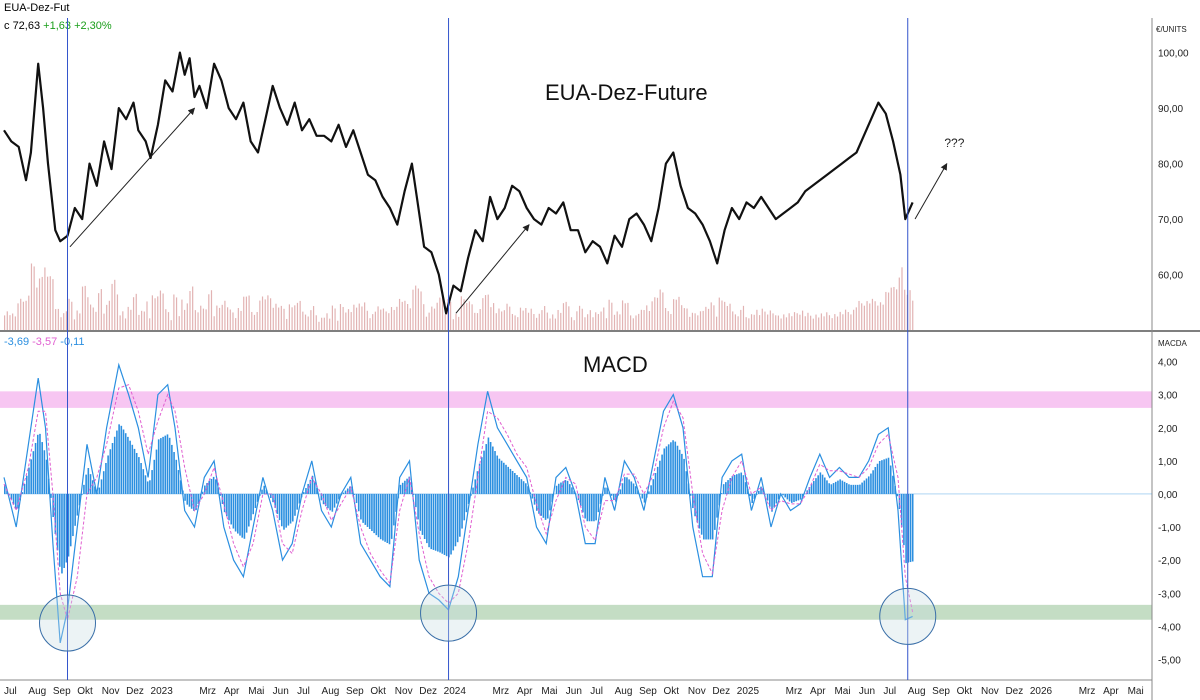 The height and width of the screenshot is (700, 1200). Describe the element at coordinates (1087, 691) in the screenshot. I see `x-tick-label: Mrz` at that location.